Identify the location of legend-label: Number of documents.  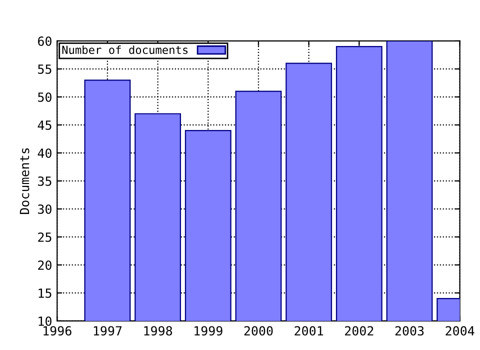
(125, 49).